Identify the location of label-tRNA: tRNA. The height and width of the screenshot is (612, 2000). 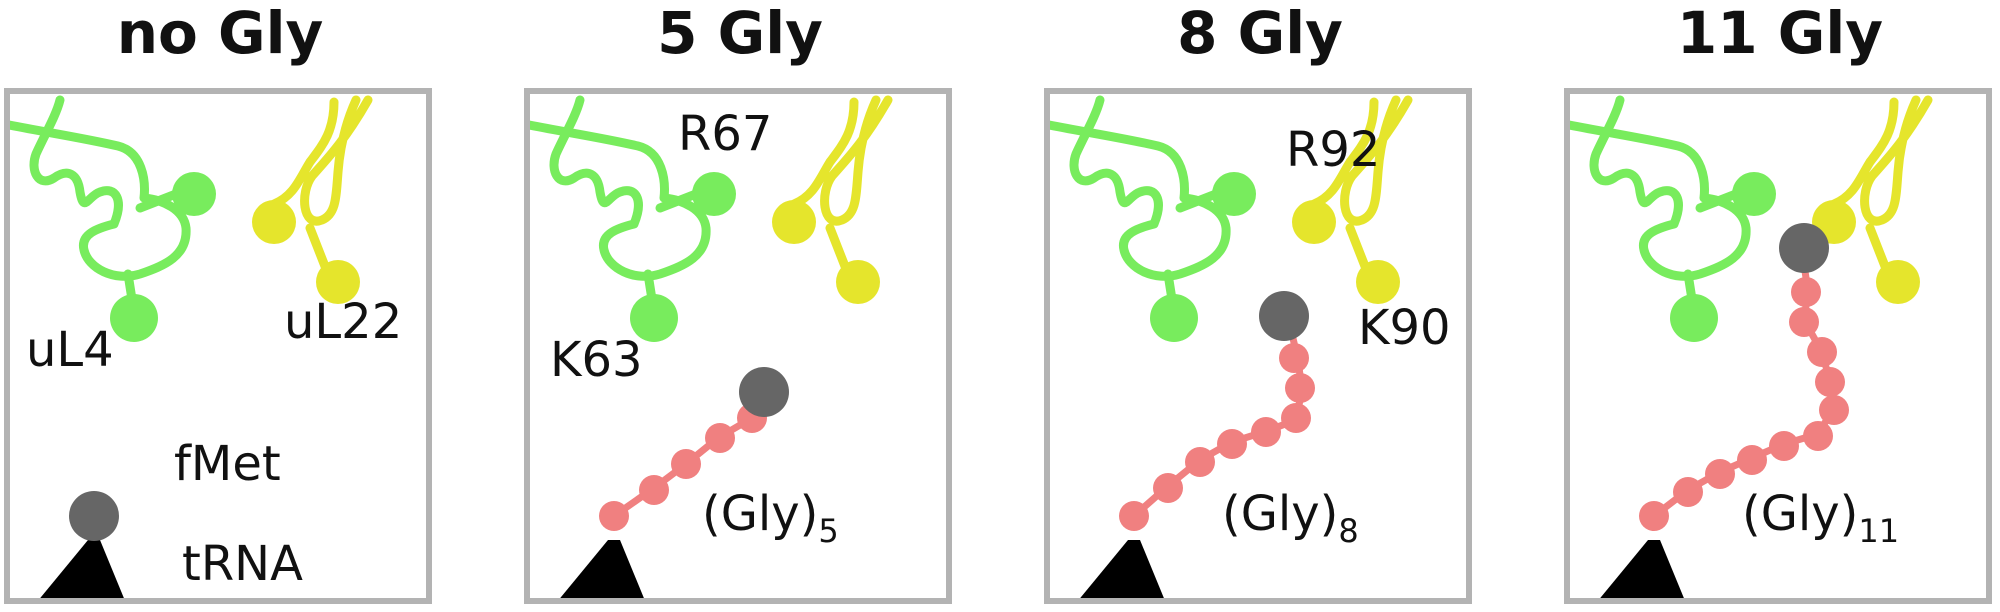
(242, 564).